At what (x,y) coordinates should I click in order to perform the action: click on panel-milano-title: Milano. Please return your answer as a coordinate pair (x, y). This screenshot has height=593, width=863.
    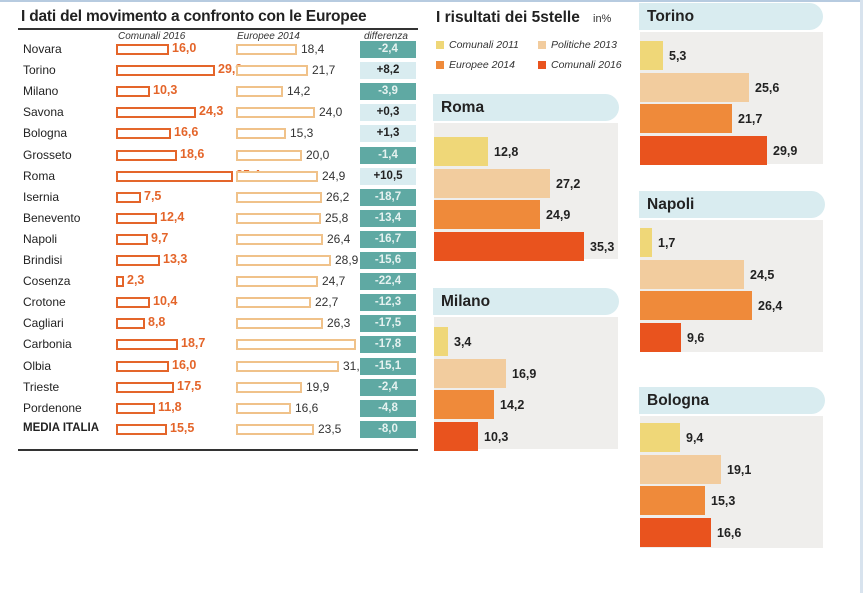
    Looking at the image, I should click on (526, 301).